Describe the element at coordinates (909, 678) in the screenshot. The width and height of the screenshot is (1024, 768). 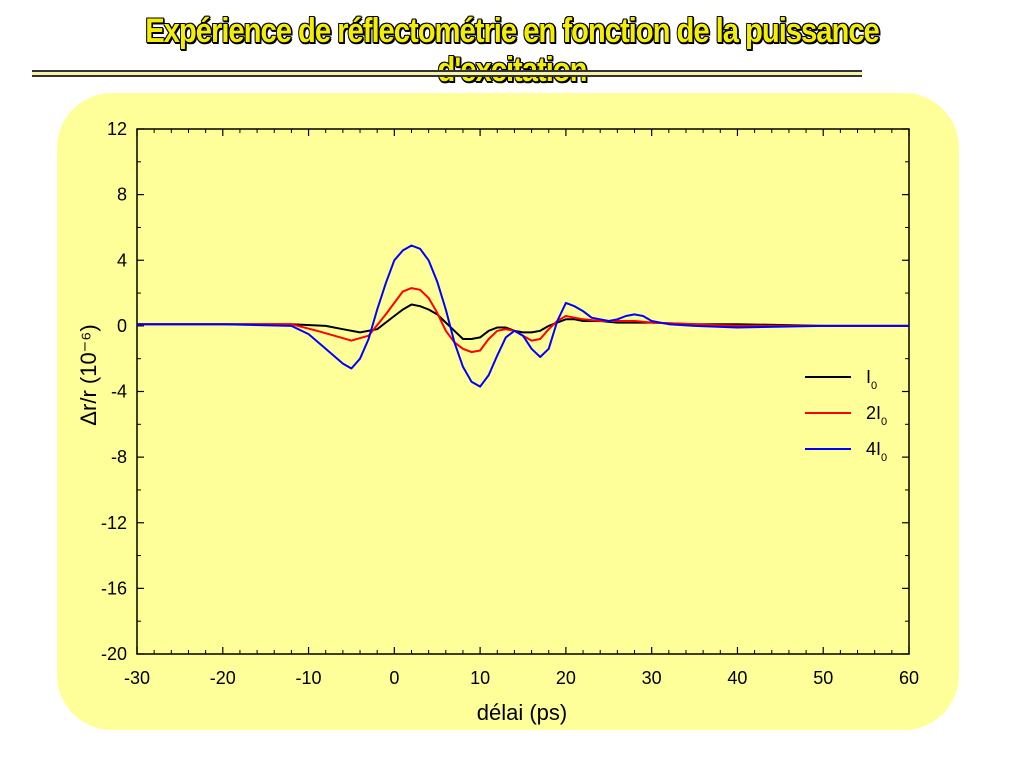
I see `x-tick-label: 60` at that location.